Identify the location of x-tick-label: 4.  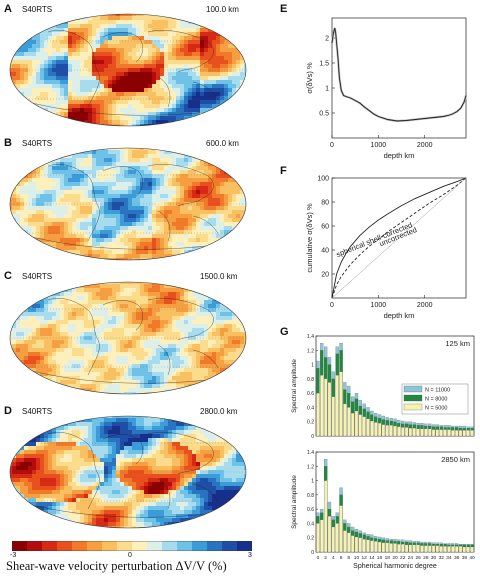
(333, 558).